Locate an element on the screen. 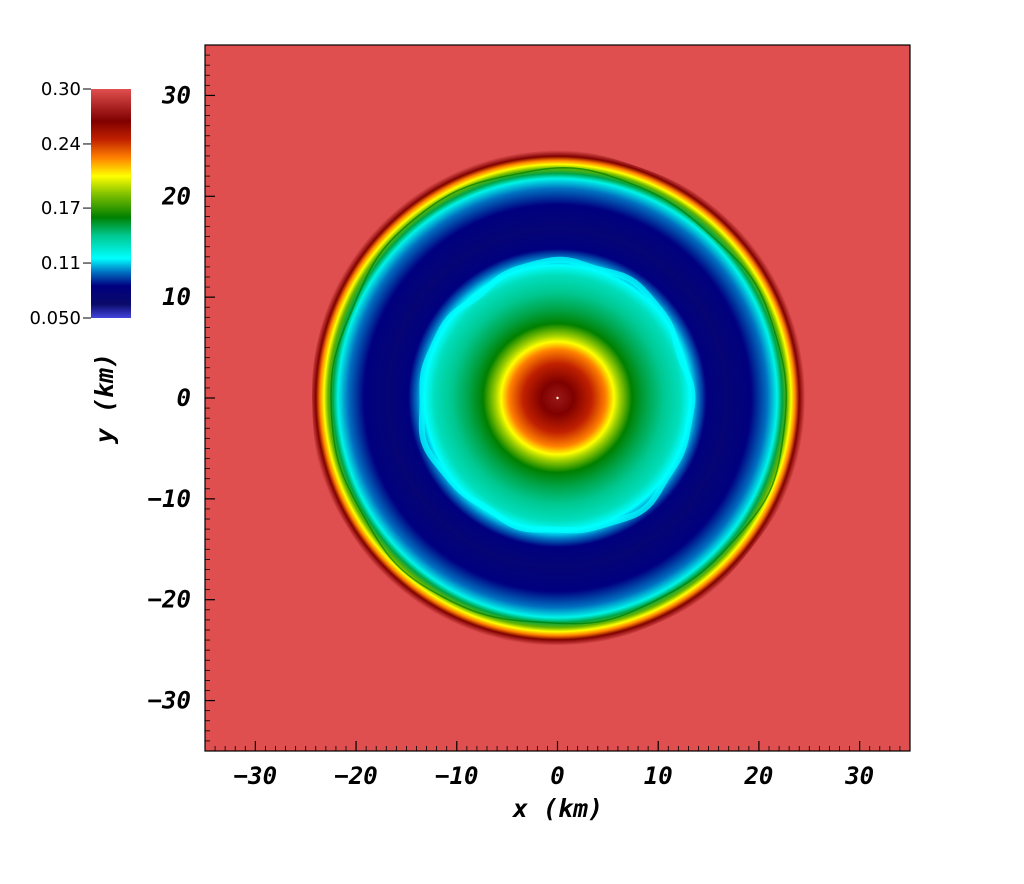 This screenshot has width=1024, height=884. x-axis-title: x (km) is located at coordinates (557, 808).